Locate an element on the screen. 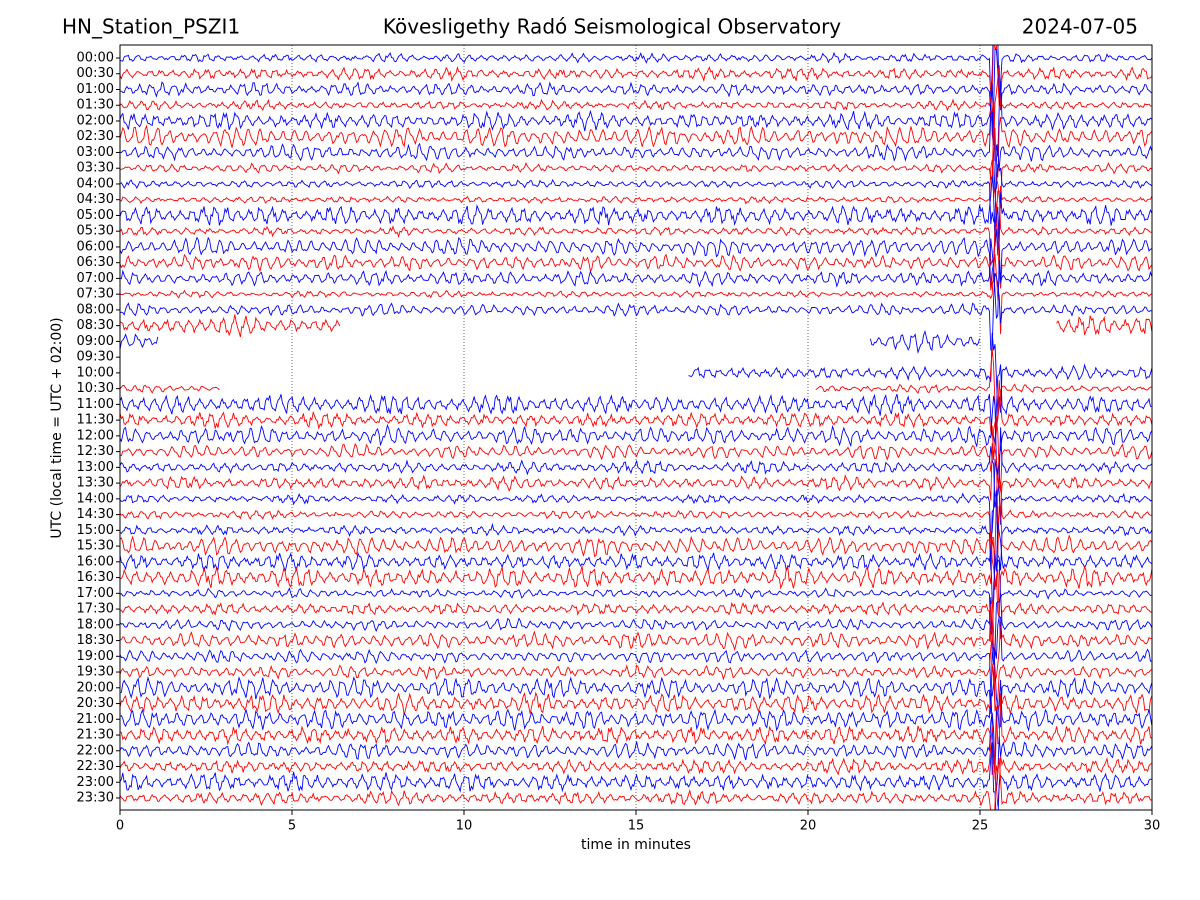 This screenshot has height=900, width=1200. y-tick-label: 19:00 is located at coordinates (95, 656).